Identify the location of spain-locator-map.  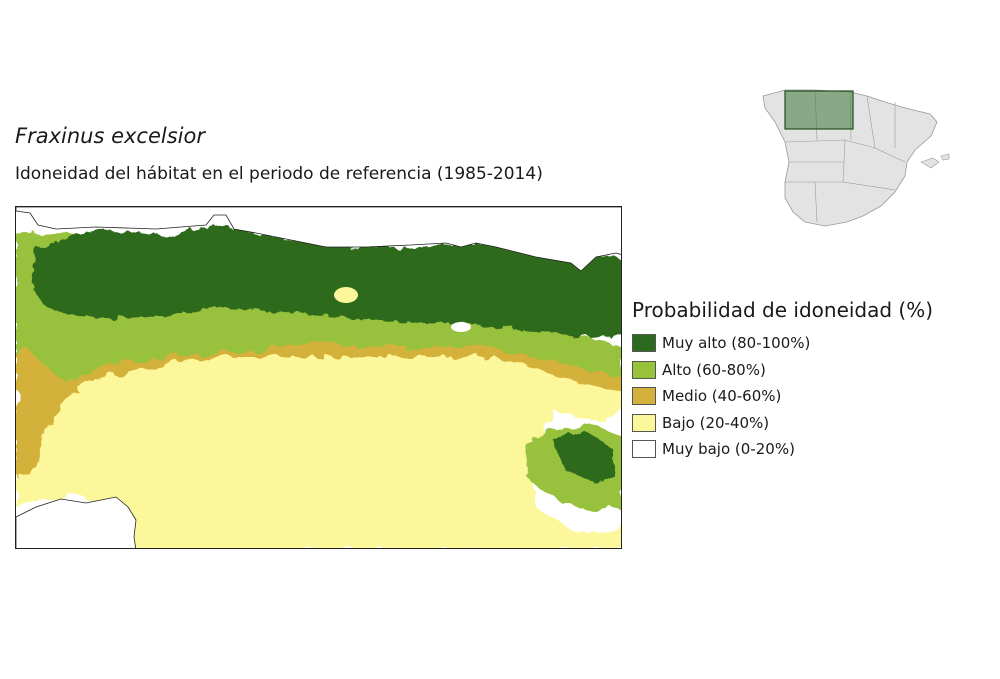
(855, 164).